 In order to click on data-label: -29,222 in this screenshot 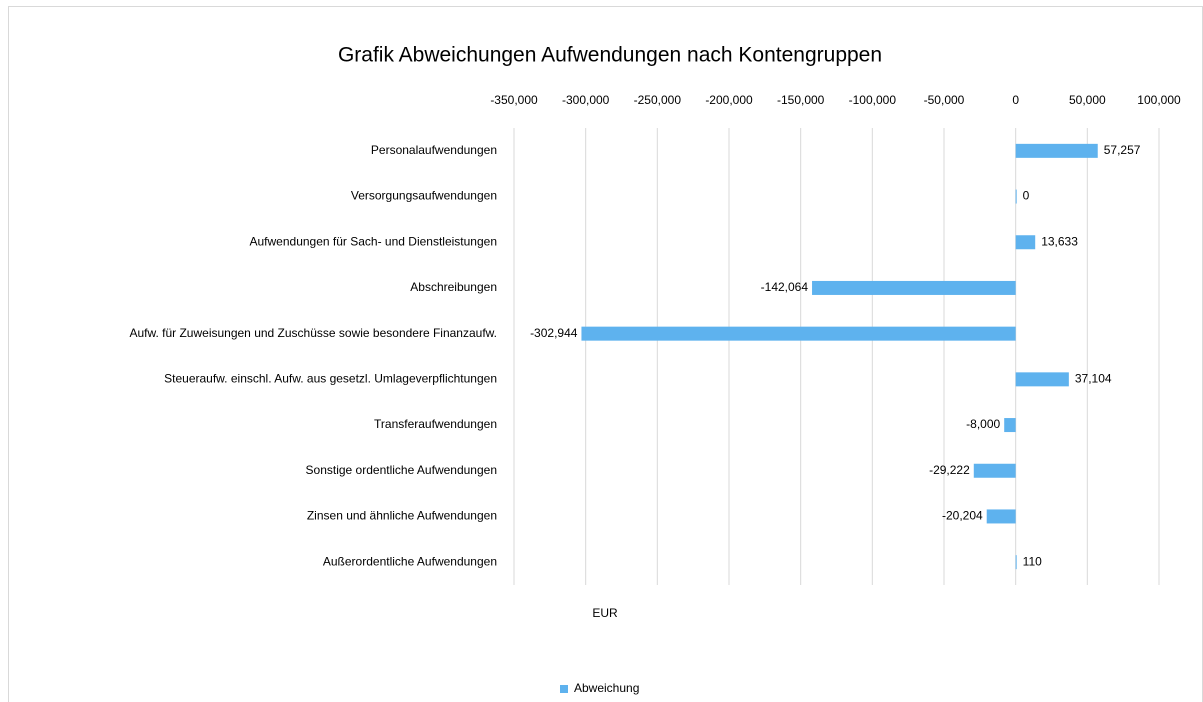, I will do `click(949, 470)`.